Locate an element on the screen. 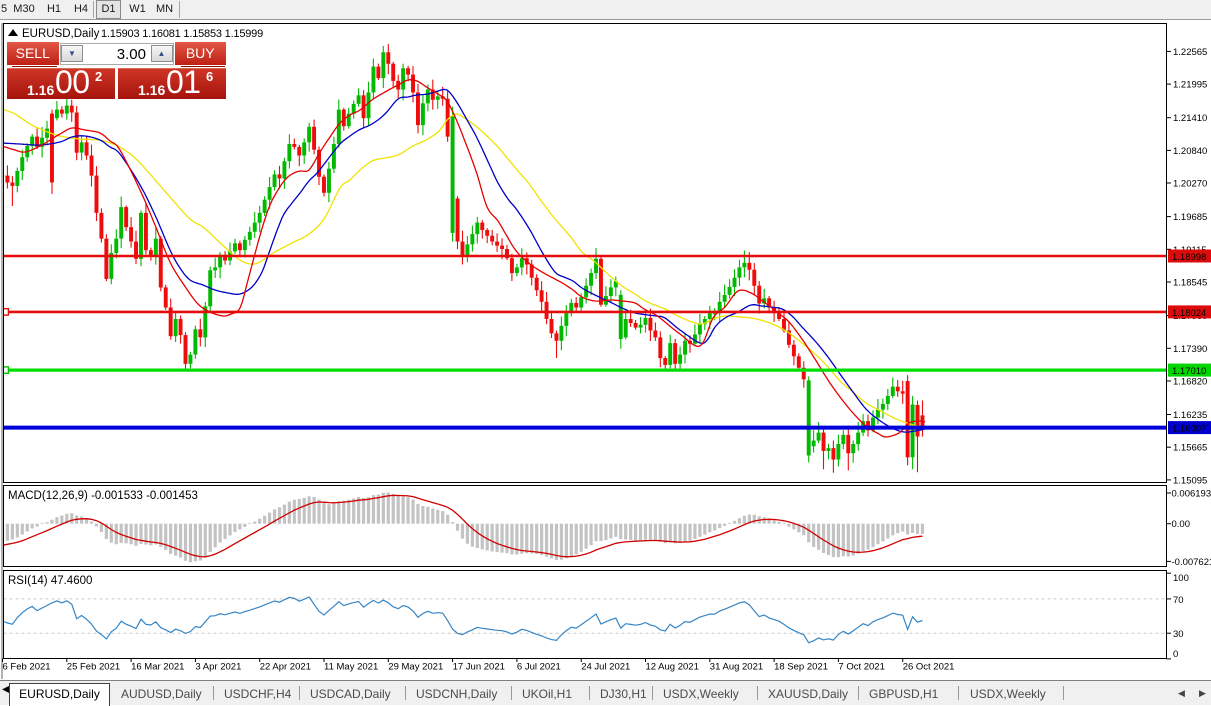 This screenshot has height=706, width=1211. svg-text: 1.19685 is located at coordinates (1190, 217).